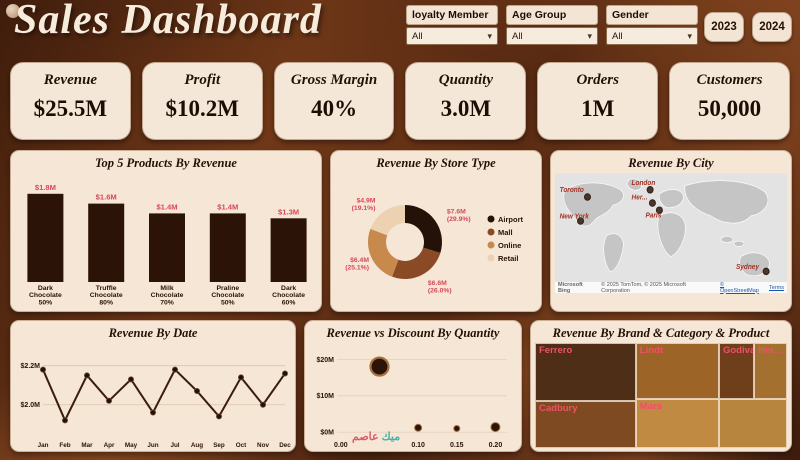 Image resolution: width=800 pixels, height=460 pixels. Describe the element at coordinates (202, 108) in the screenshot. I see `kpi-value: $10.2M` at that location.